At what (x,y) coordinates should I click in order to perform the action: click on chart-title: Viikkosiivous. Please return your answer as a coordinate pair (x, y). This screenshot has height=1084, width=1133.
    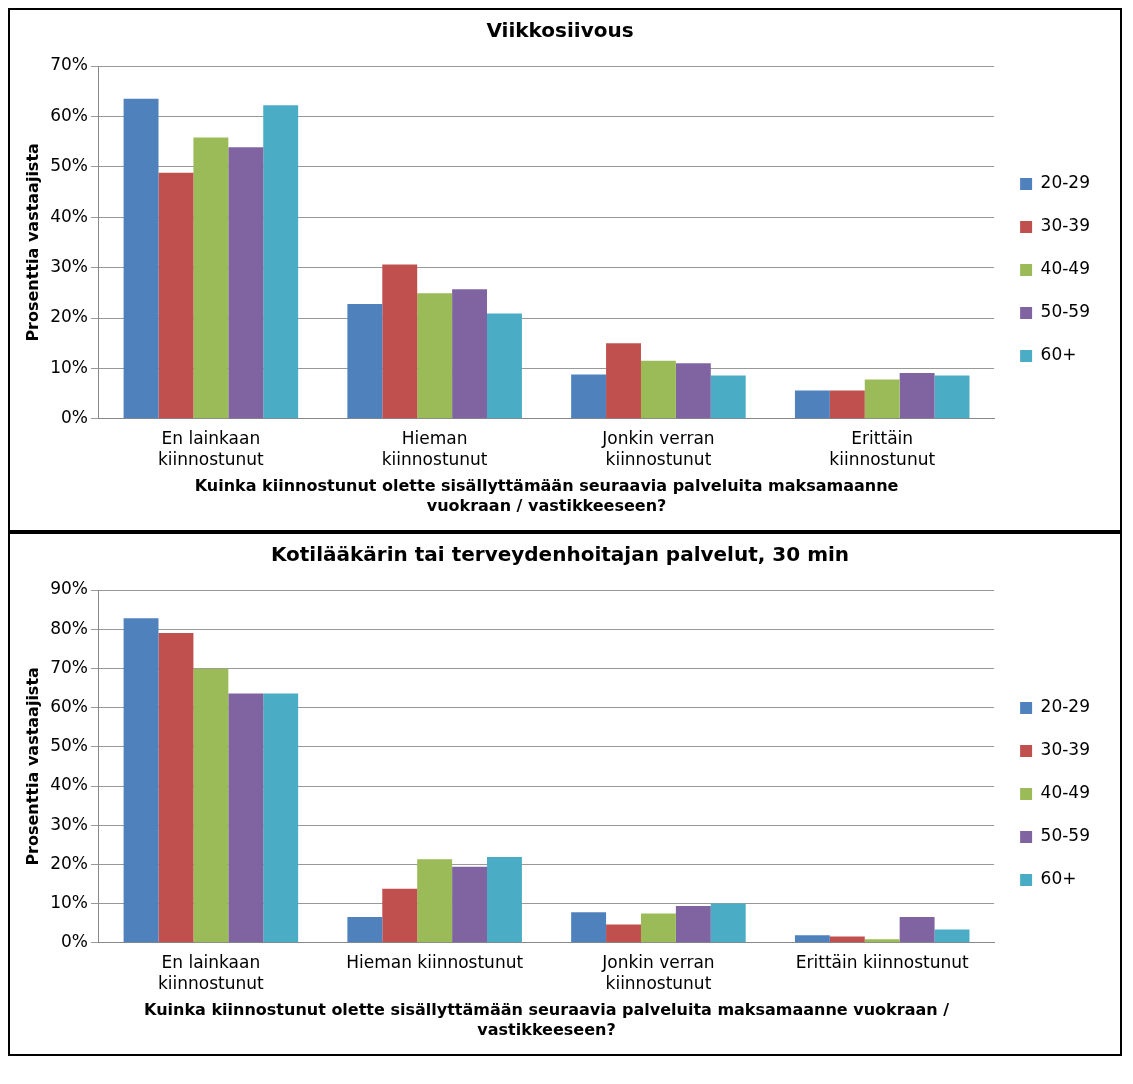
    Looking at the image, I should click on (560, 30).